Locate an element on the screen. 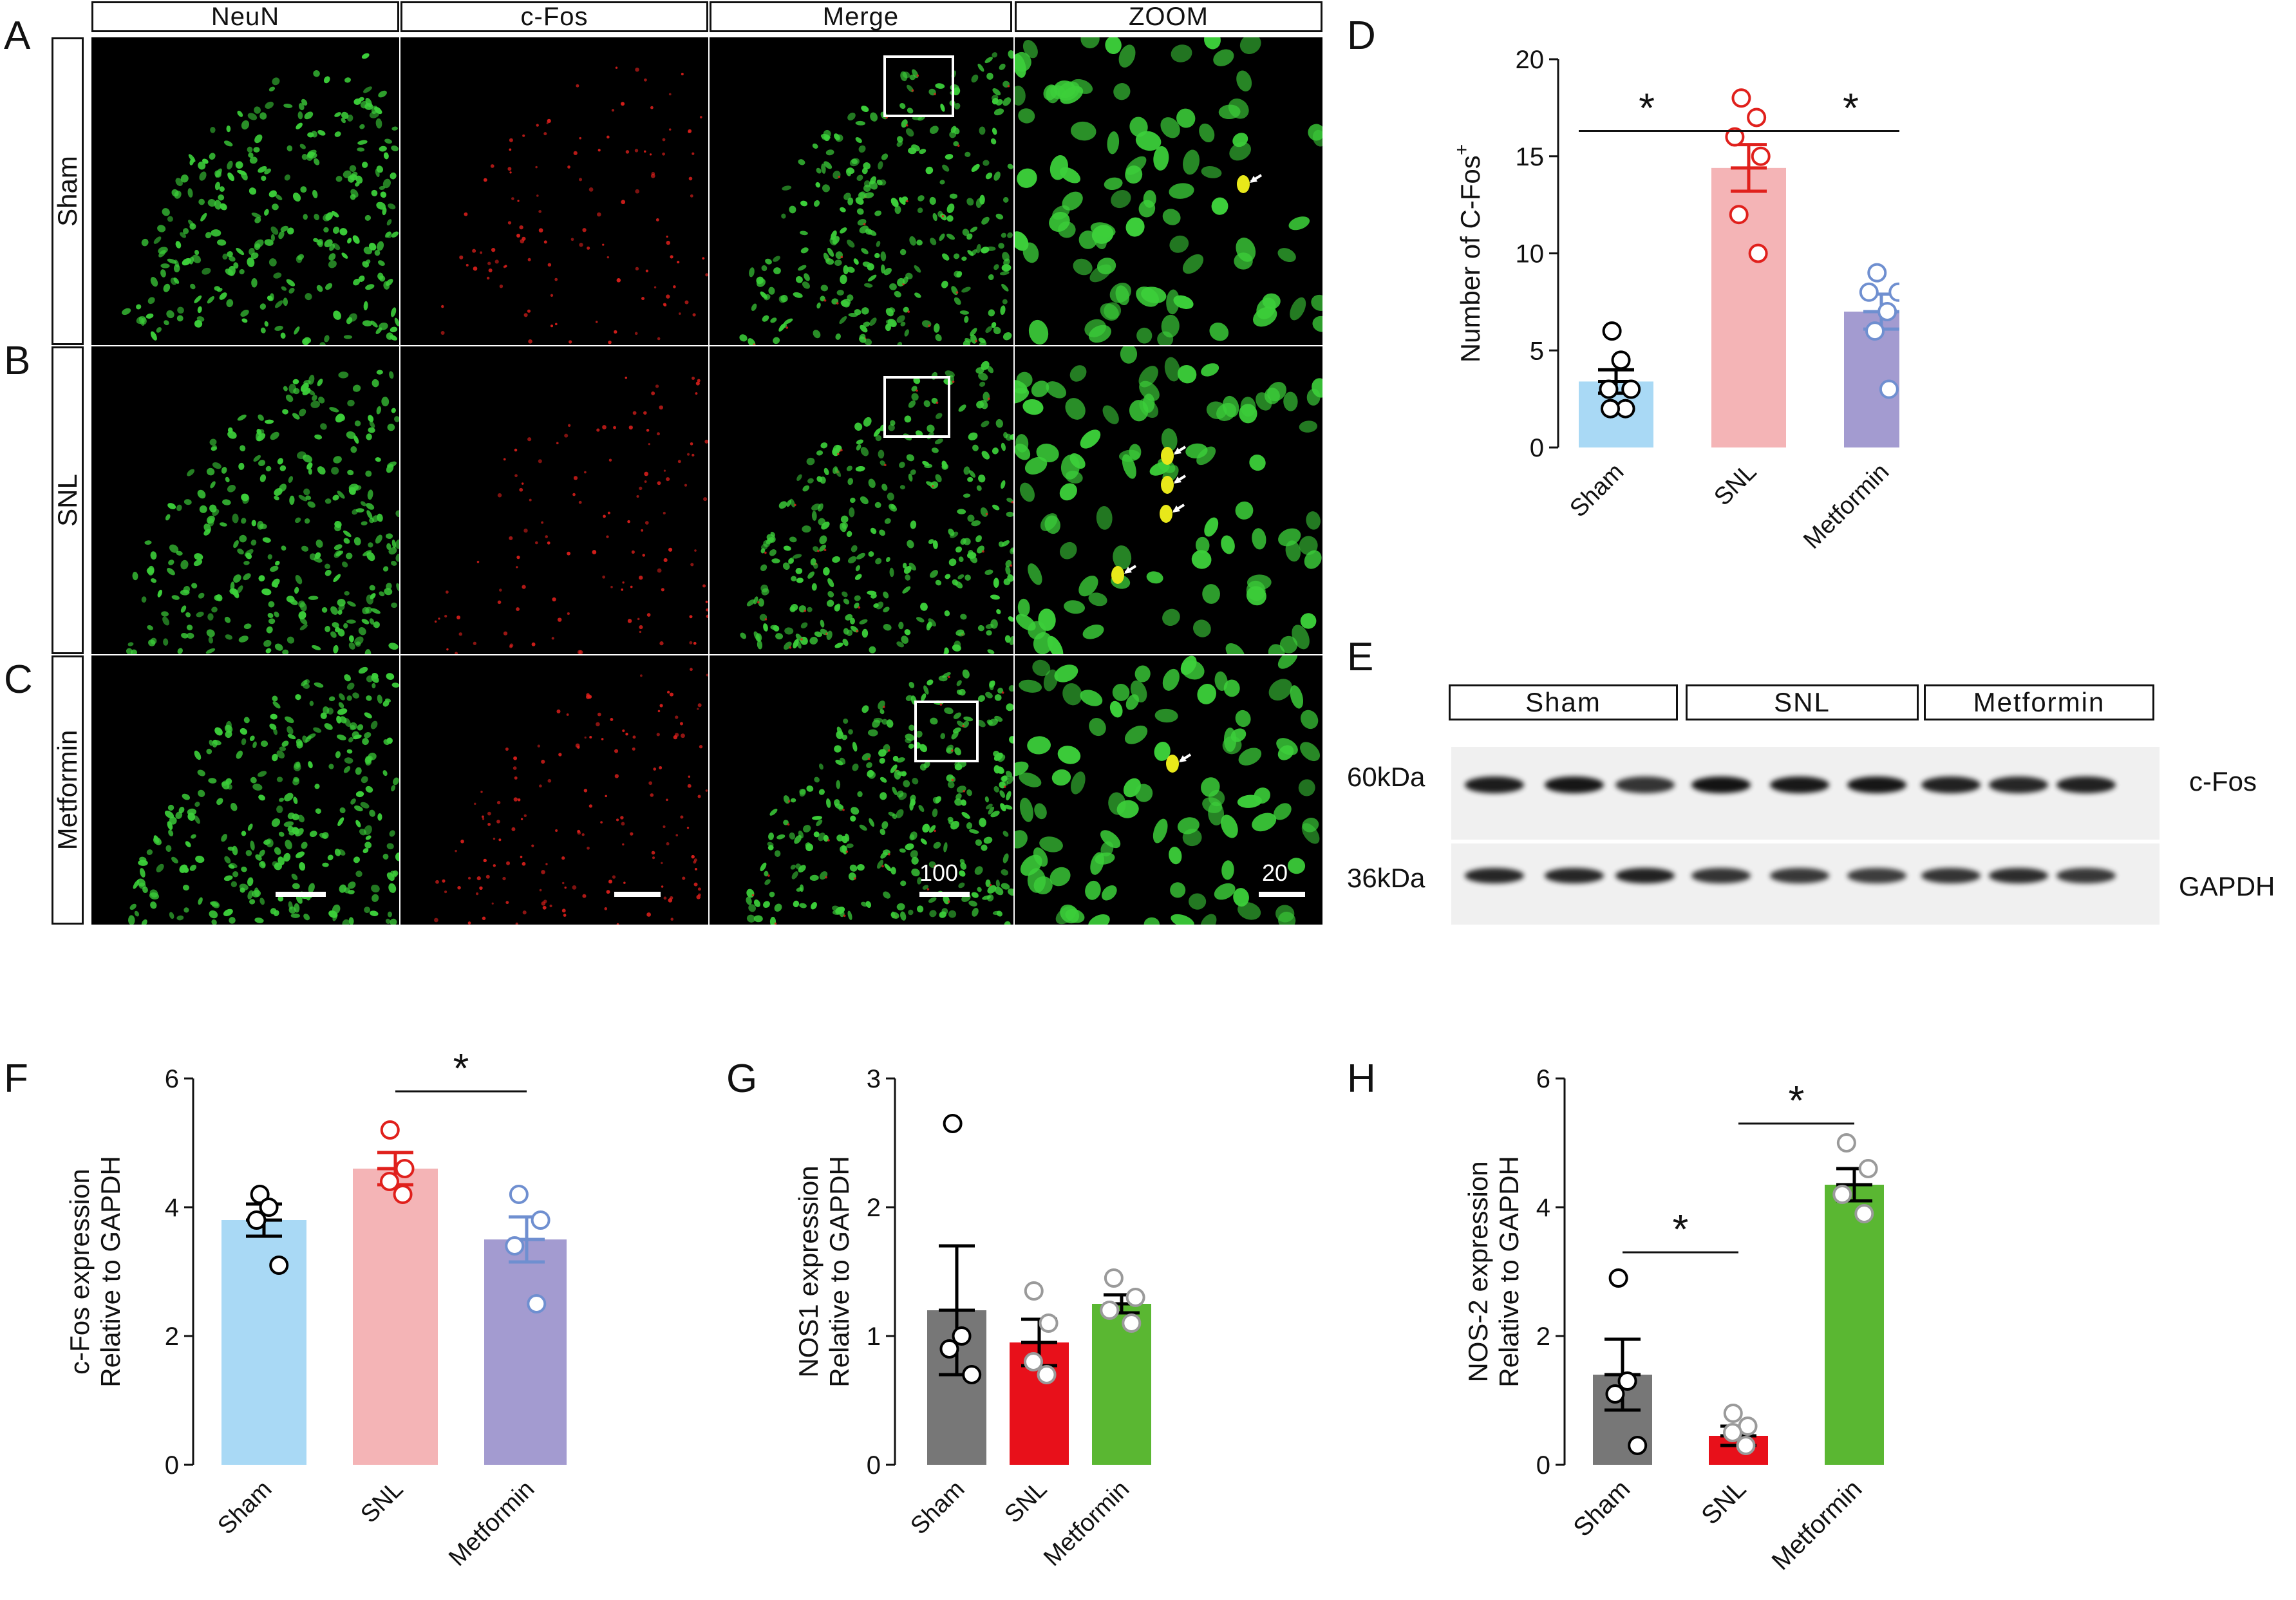  y-tick-label: 3 is located at coordinates (874, 1079).